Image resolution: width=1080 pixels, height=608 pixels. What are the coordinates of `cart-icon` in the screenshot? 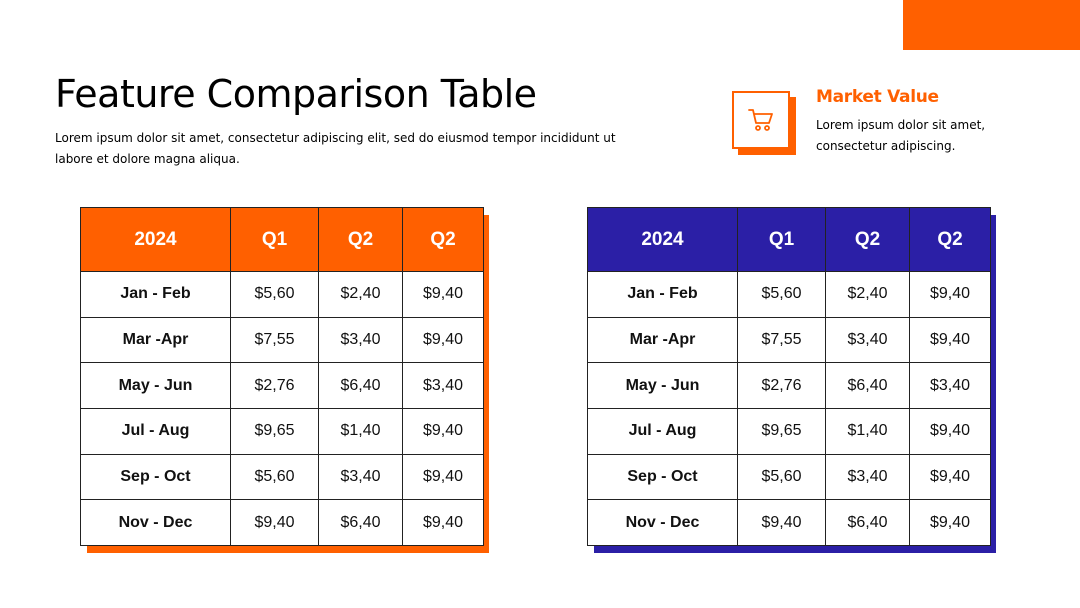 It's located at (760, 120).